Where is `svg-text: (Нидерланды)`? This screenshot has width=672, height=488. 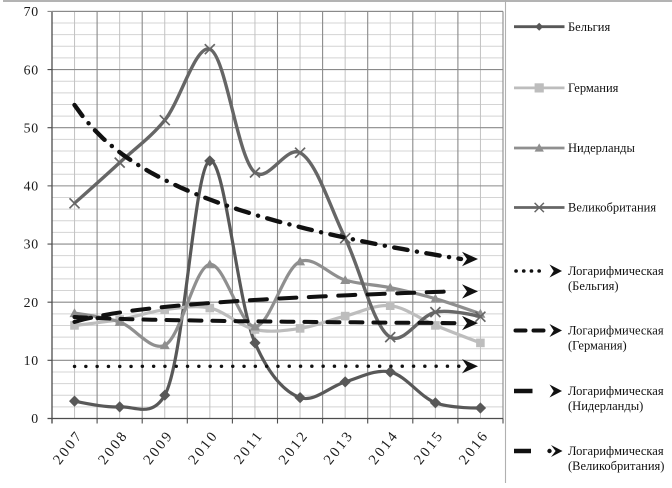
svg-text: (Нидерланды) is located at coordinates (605, 406).